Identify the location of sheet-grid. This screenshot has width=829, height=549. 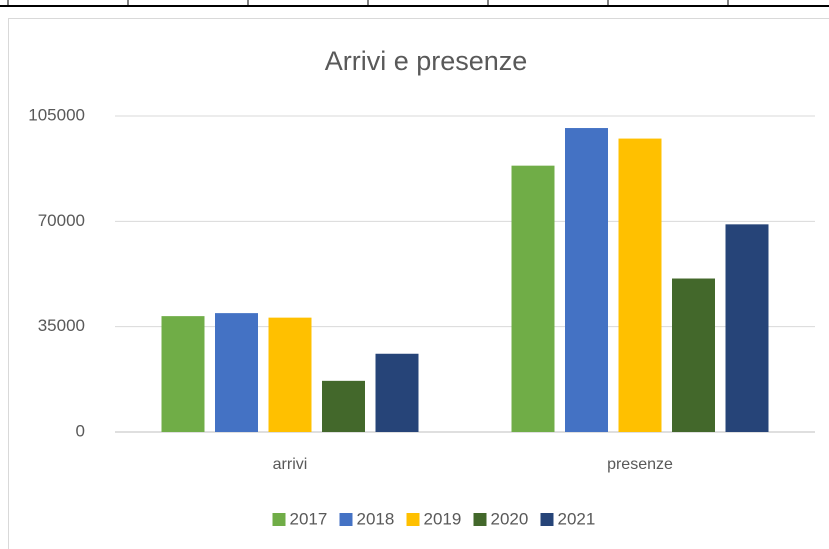
(414, 3).